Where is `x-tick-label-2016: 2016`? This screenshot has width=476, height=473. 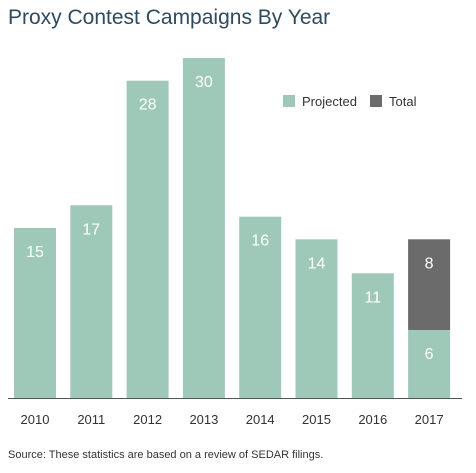 x-tick-label-2016: 2016 is located at coordinates (372, 419).